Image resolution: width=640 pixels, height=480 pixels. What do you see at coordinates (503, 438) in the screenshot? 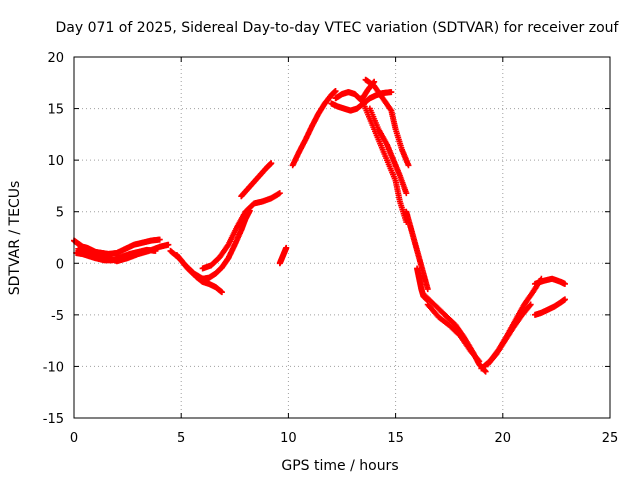
I see `x-tick-label: 20` at bounding box center [503, 438].